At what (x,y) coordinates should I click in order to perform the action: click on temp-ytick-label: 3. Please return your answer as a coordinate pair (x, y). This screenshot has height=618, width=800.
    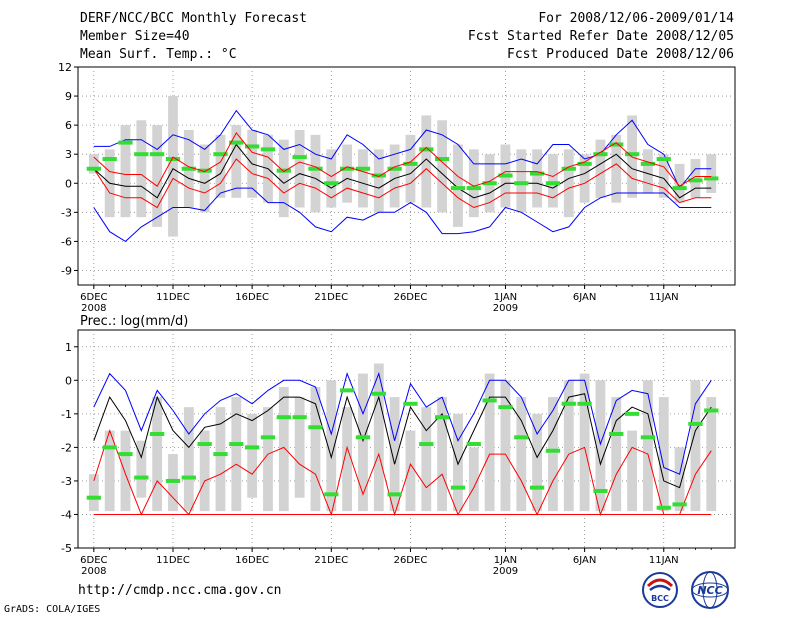
    Looking at the image, I should click on (68, 154).